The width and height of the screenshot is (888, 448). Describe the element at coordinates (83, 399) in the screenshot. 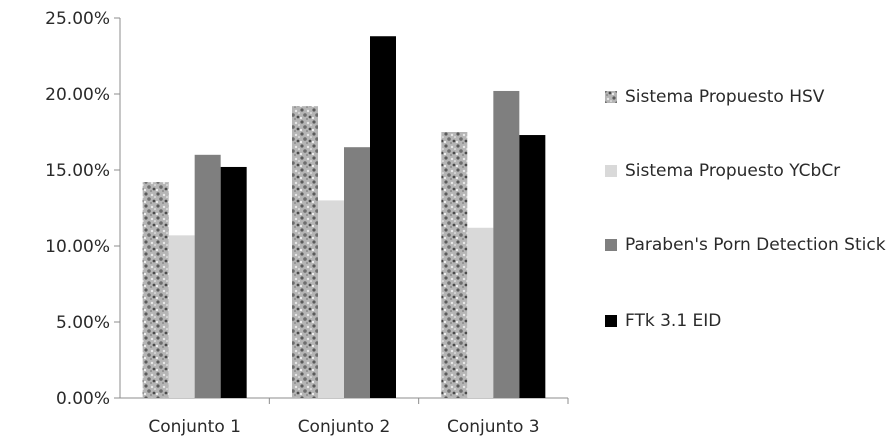

I see `y-tick-label: 0.00%` at that location.